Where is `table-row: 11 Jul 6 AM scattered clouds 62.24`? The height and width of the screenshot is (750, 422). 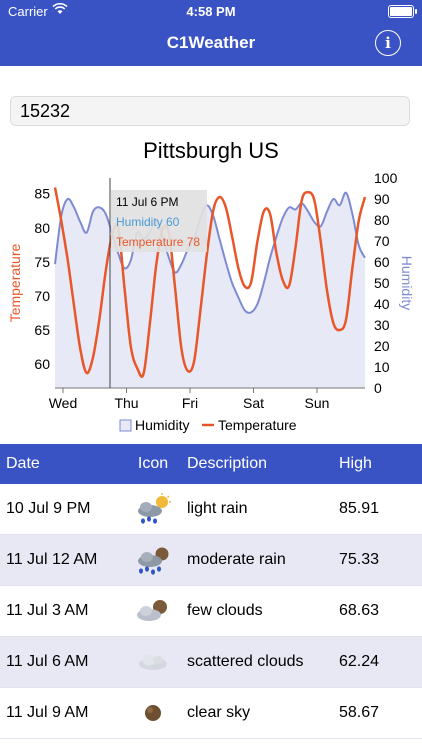 table-row: 11 Jul 6 AM scattered clouds 62.24 is located at coordinates (211, 662).